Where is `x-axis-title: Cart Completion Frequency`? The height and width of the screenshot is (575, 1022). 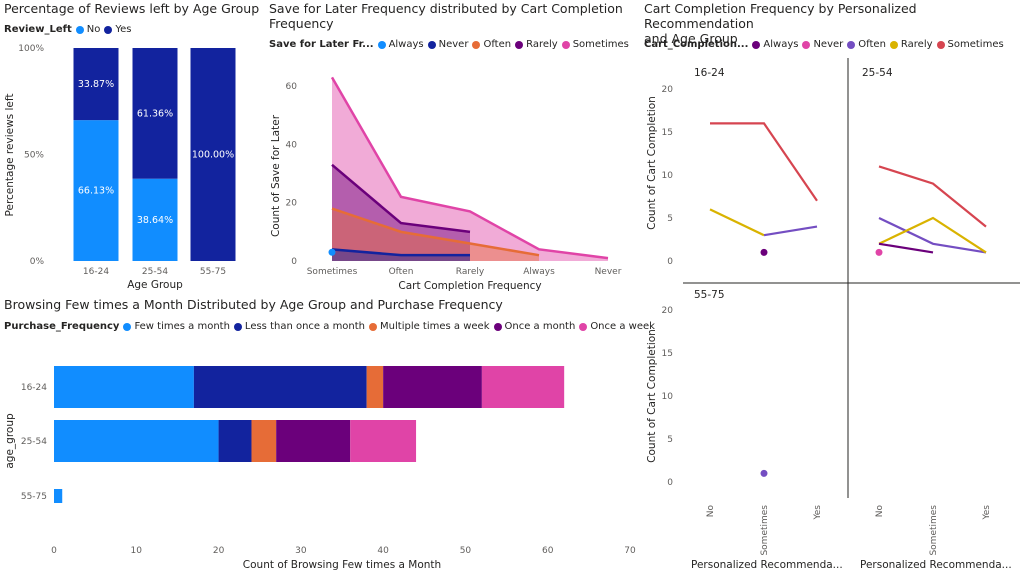
x-axis-title: Cart Completion Frequency is located at coordinates (469, 286).